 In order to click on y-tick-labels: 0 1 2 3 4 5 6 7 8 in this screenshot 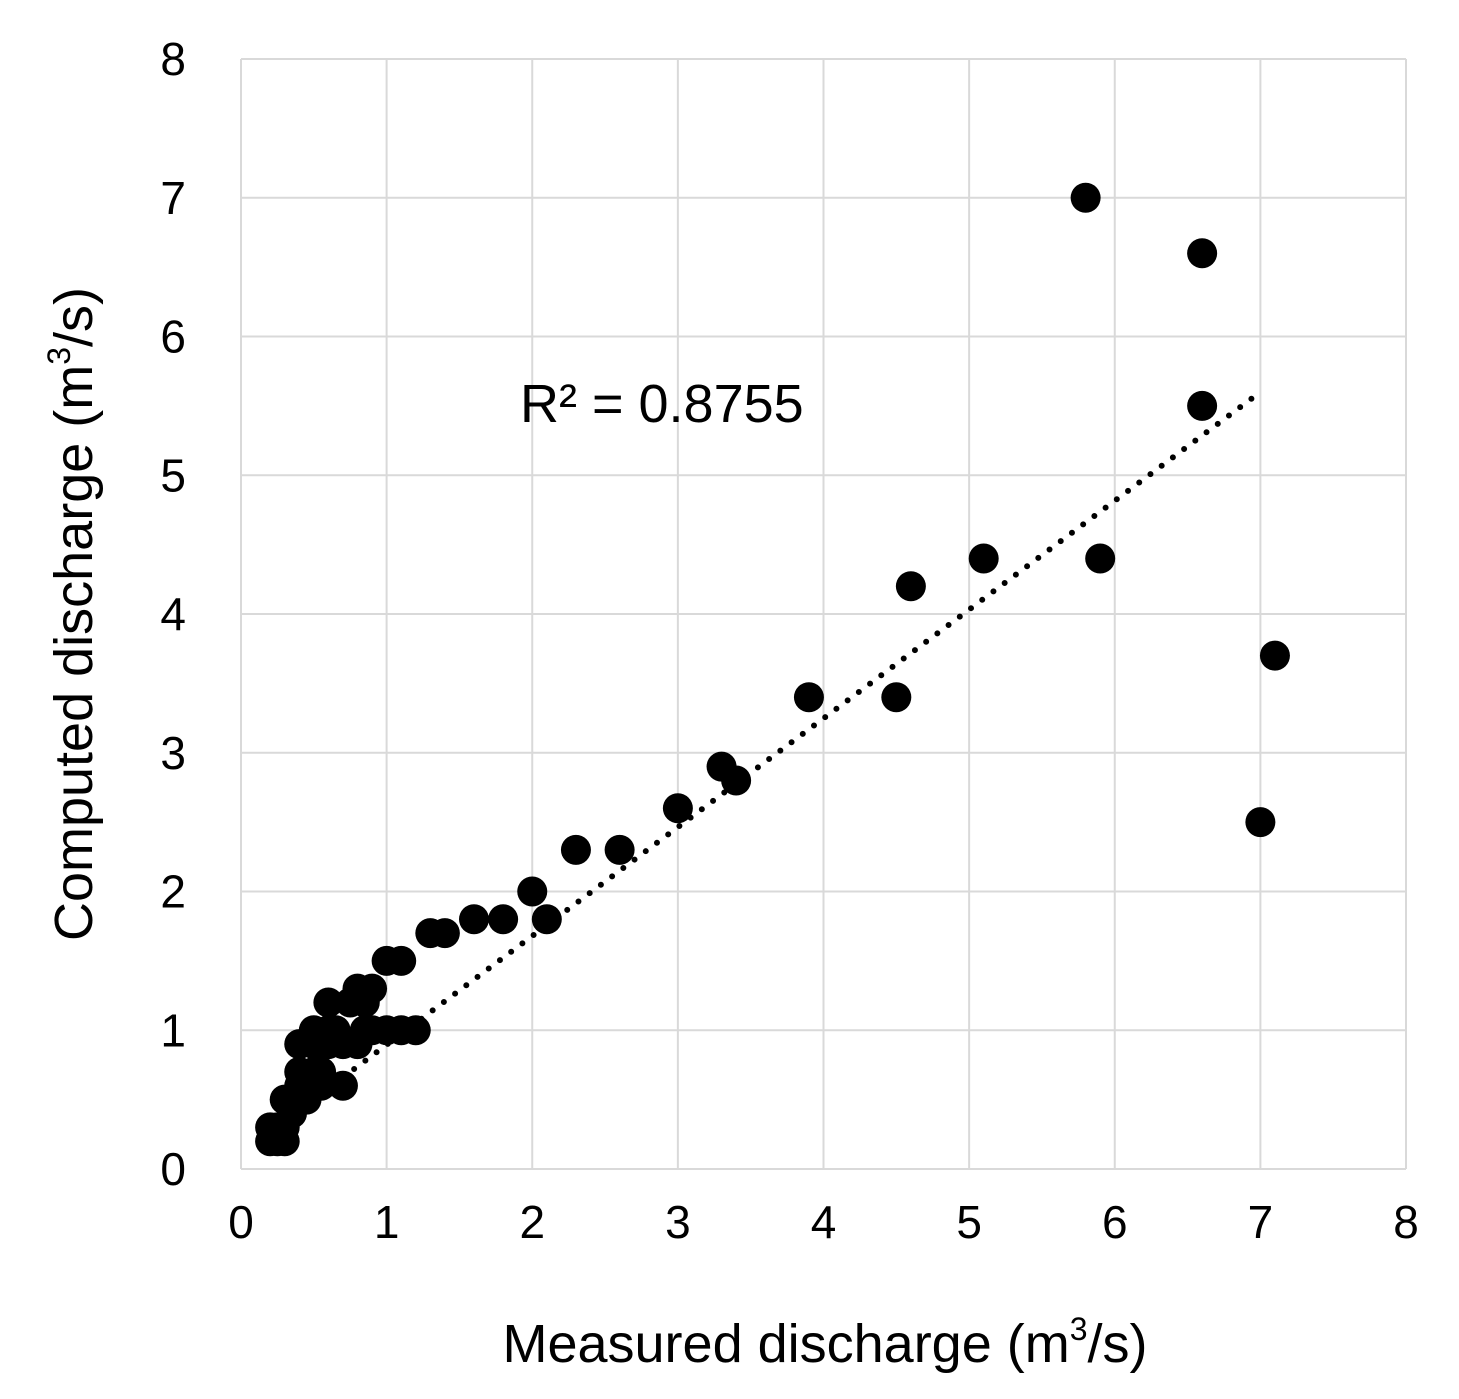, I will do `click(173, 614)`.